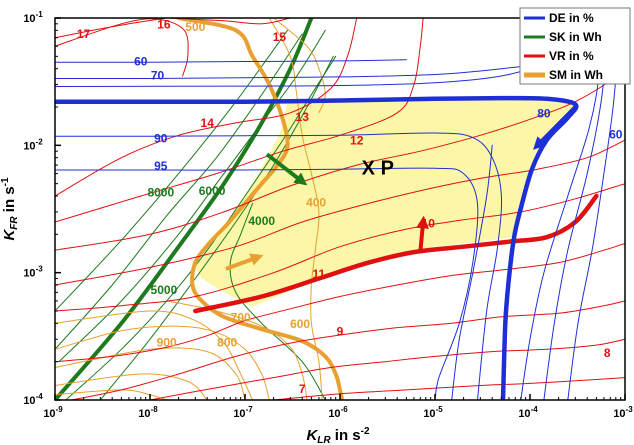  What do you see at coordinates (167, 342) in the screenshot?
I see `sm-contour-label-6: 900` at bounding box center [167, 342].